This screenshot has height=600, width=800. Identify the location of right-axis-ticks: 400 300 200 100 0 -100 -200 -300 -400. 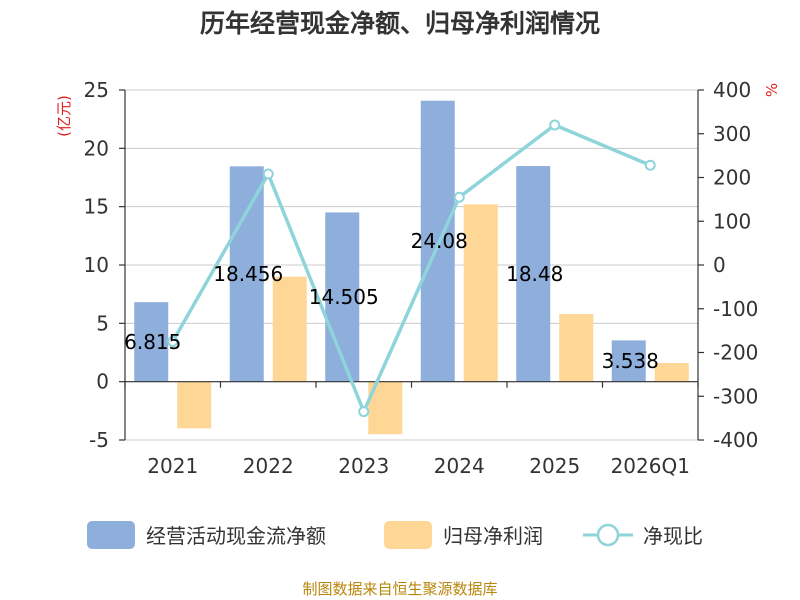
(728, 265).